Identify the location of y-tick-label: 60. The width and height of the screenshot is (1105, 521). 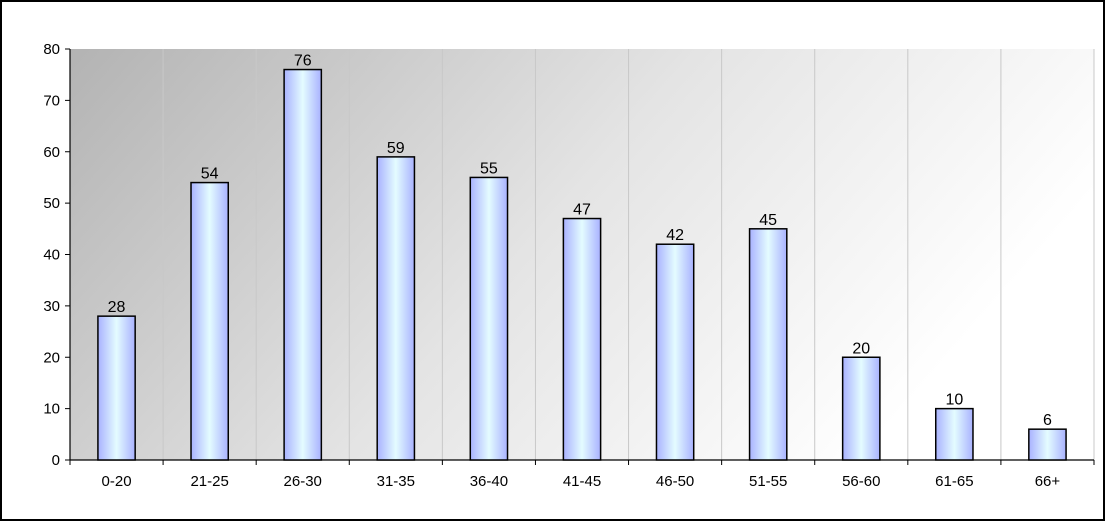
(51, 152).